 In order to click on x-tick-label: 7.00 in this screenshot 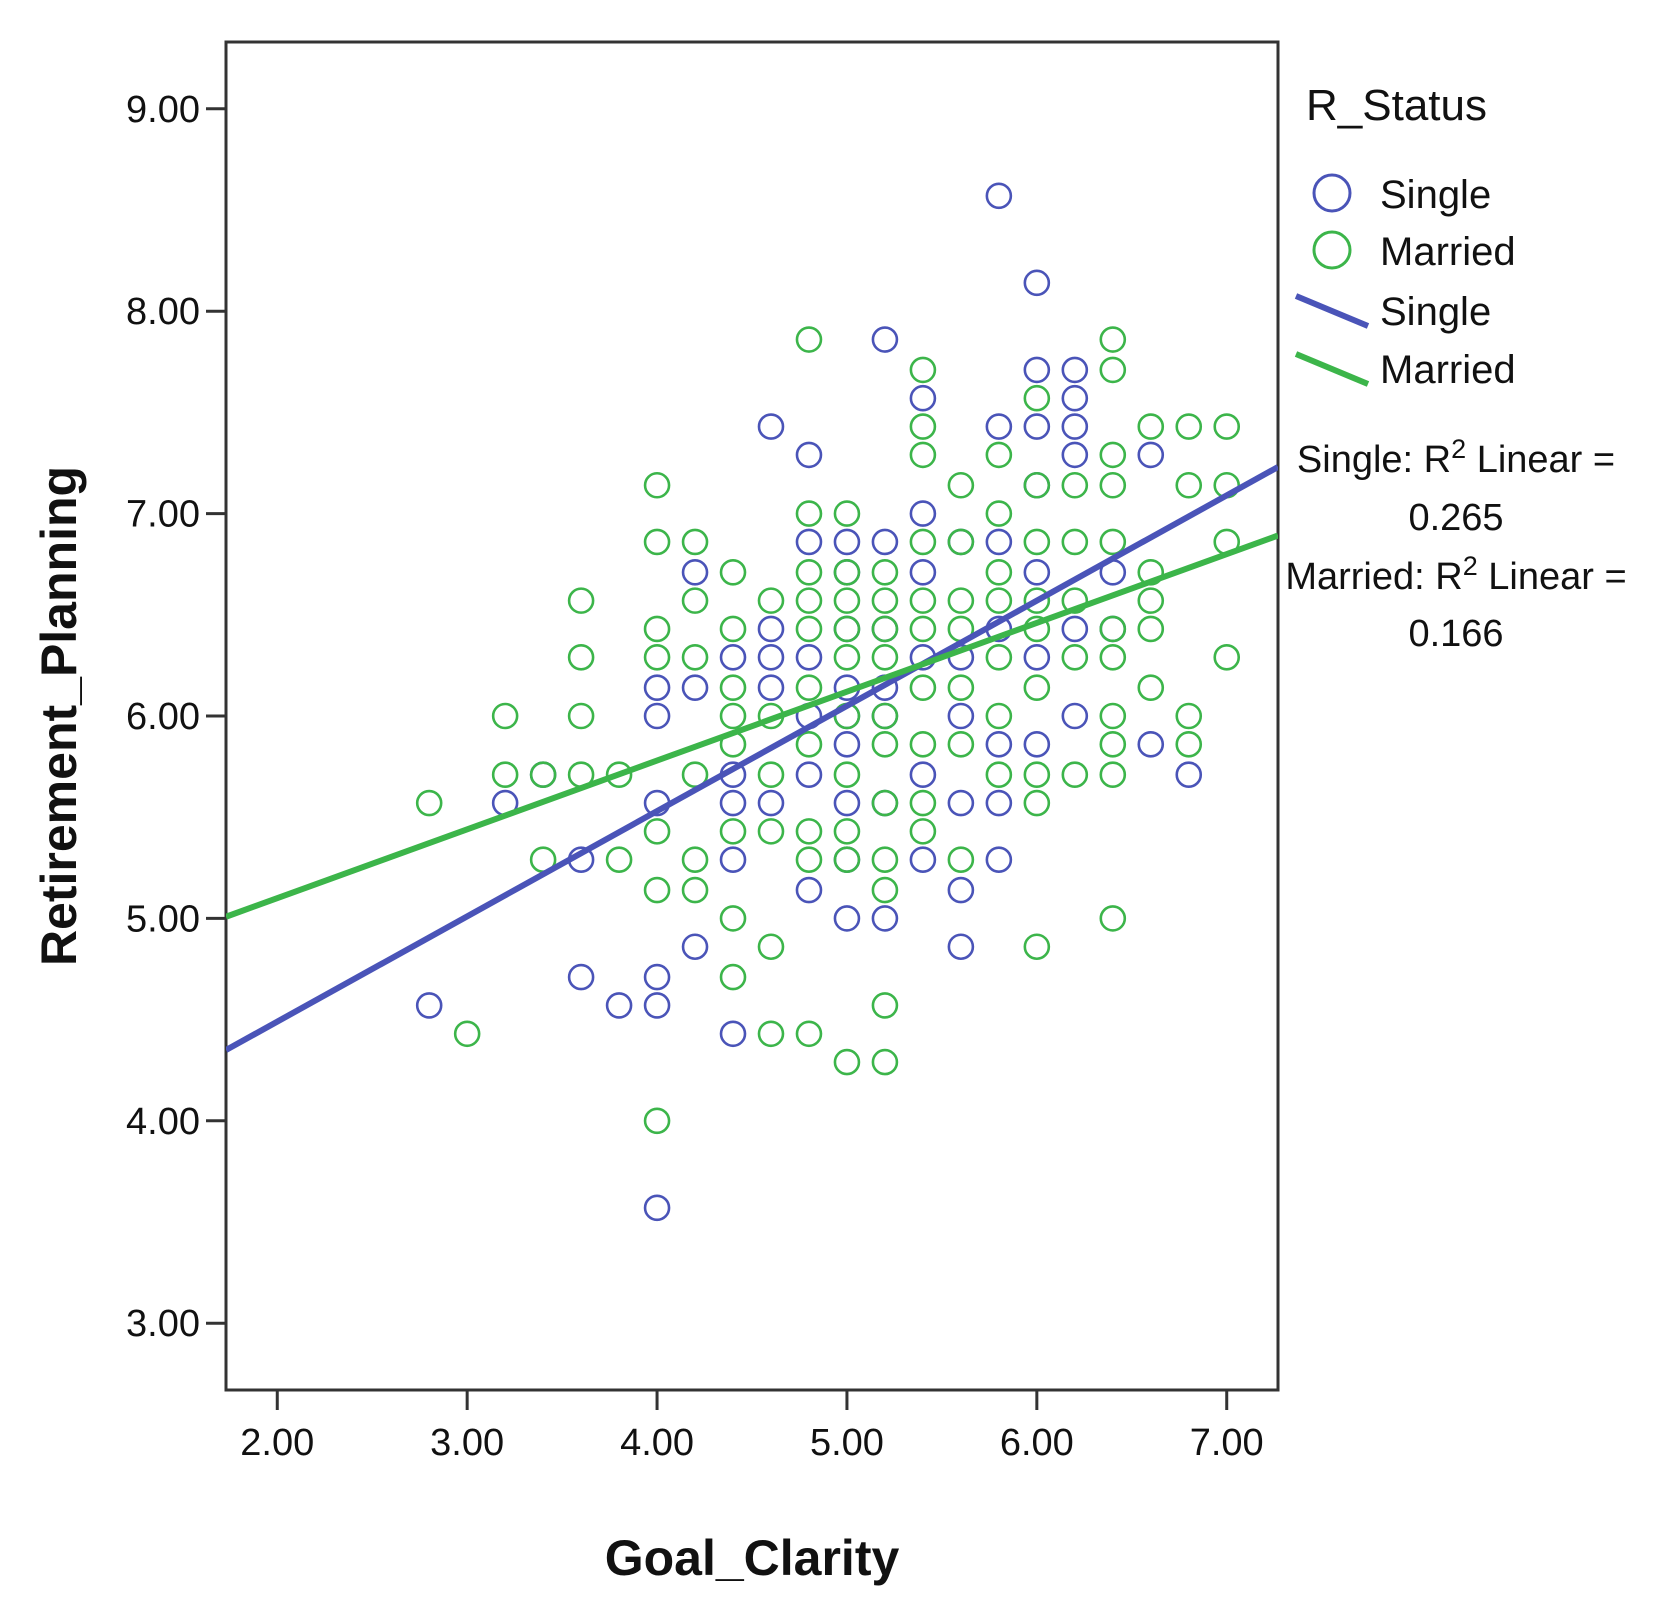, I will do `click(1227, 1443)`.